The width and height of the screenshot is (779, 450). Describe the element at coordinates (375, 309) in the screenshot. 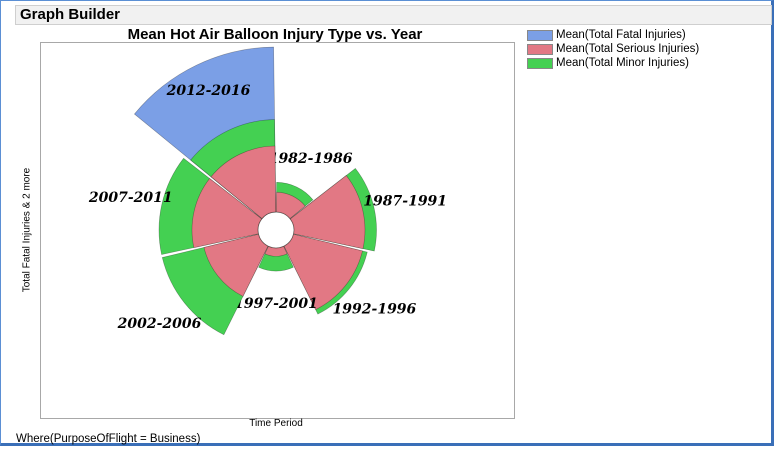

I see `period-label-1992-1996: 1992-1996` at that location.